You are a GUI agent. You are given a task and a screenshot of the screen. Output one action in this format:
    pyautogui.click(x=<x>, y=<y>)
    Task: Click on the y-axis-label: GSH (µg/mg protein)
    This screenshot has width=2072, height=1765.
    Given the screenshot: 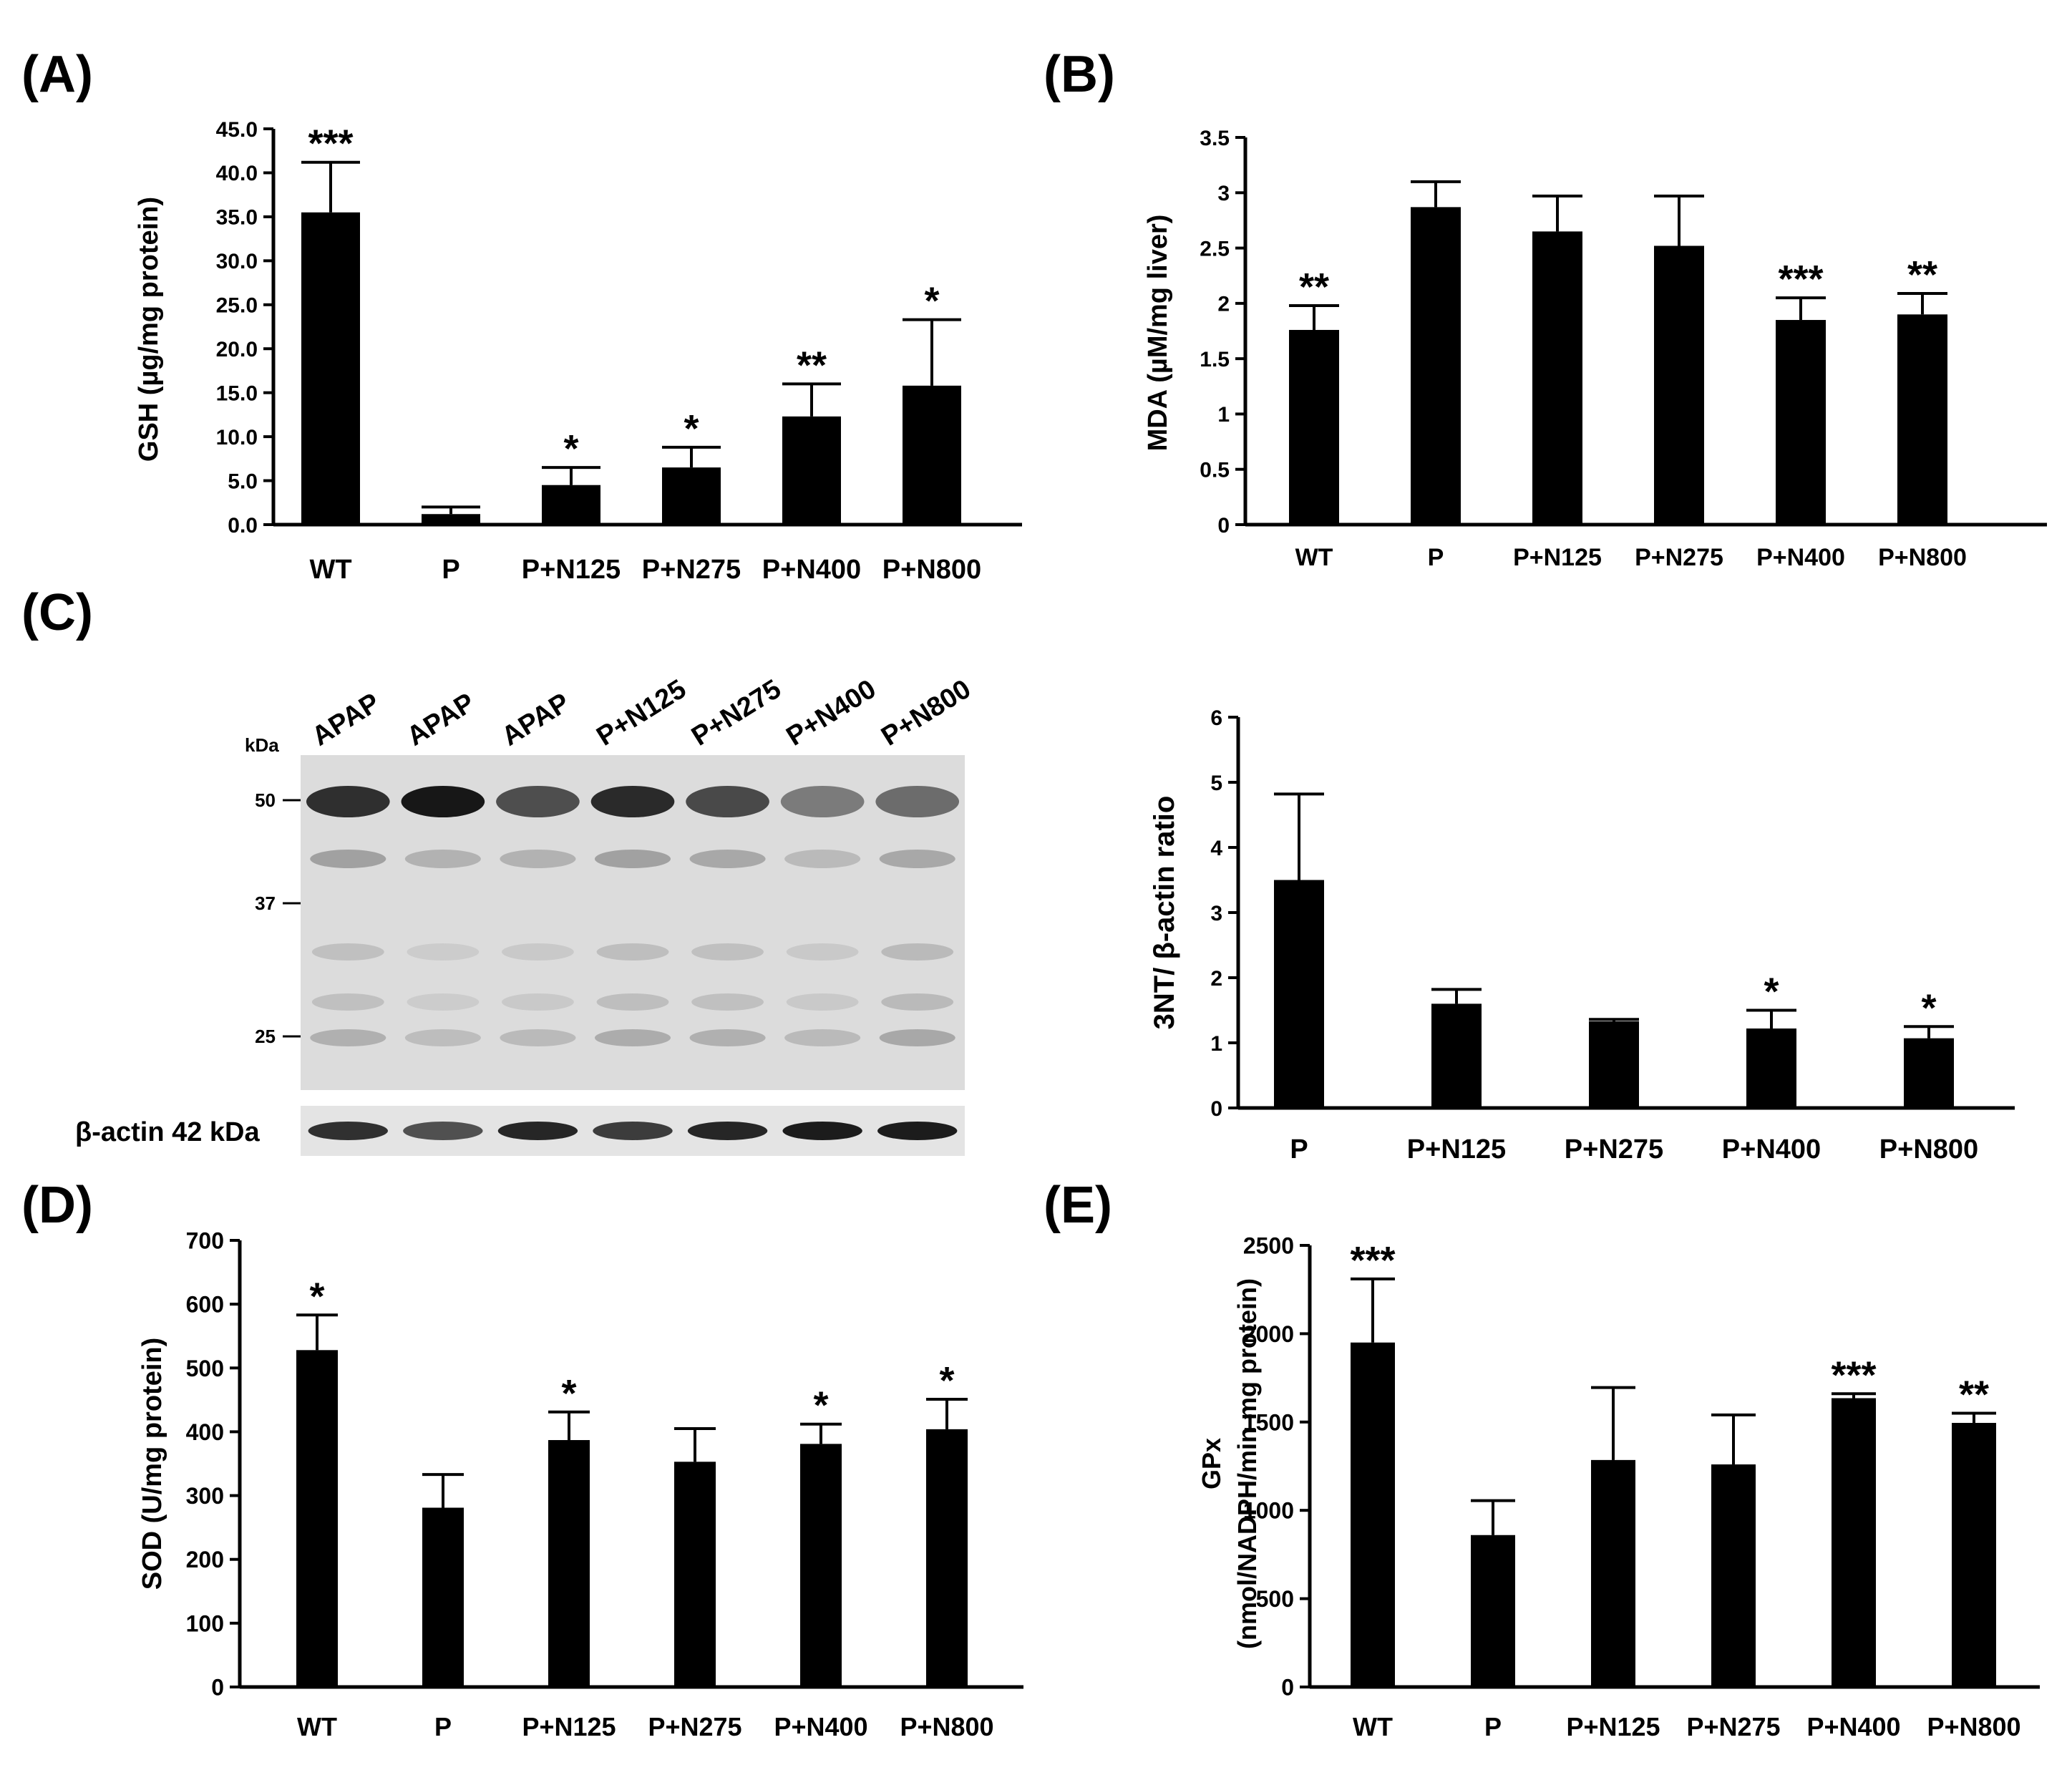 What is the action you would take?
    pyautogui.click(x=149, y=329)
    